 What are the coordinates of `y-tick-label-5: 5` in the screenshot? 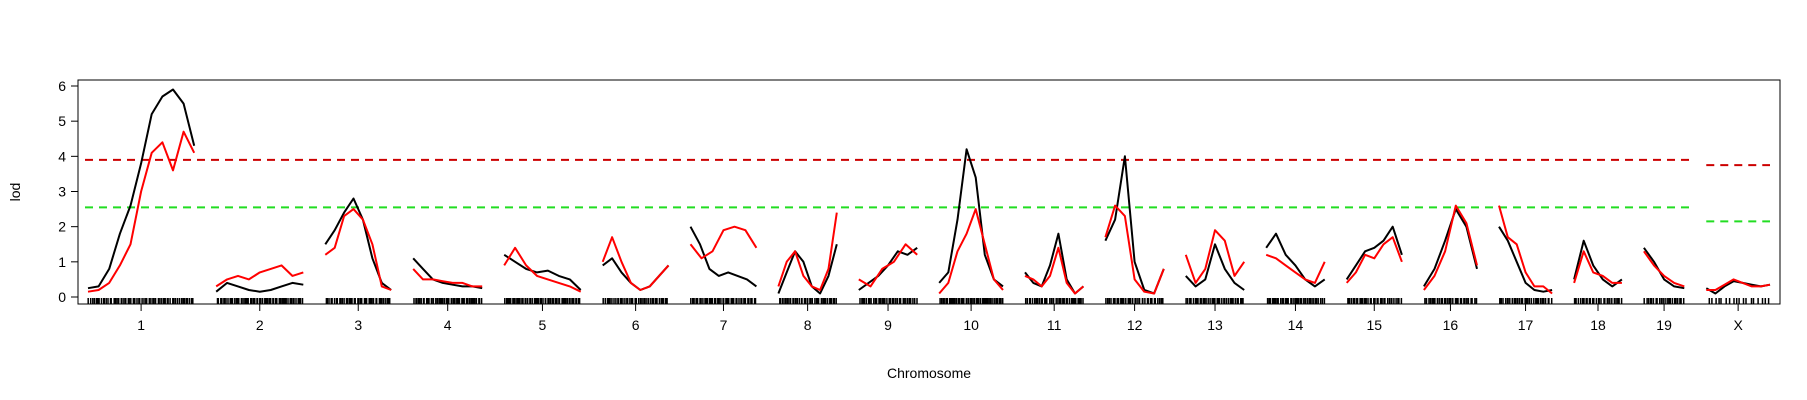 It's located at (62, 121).